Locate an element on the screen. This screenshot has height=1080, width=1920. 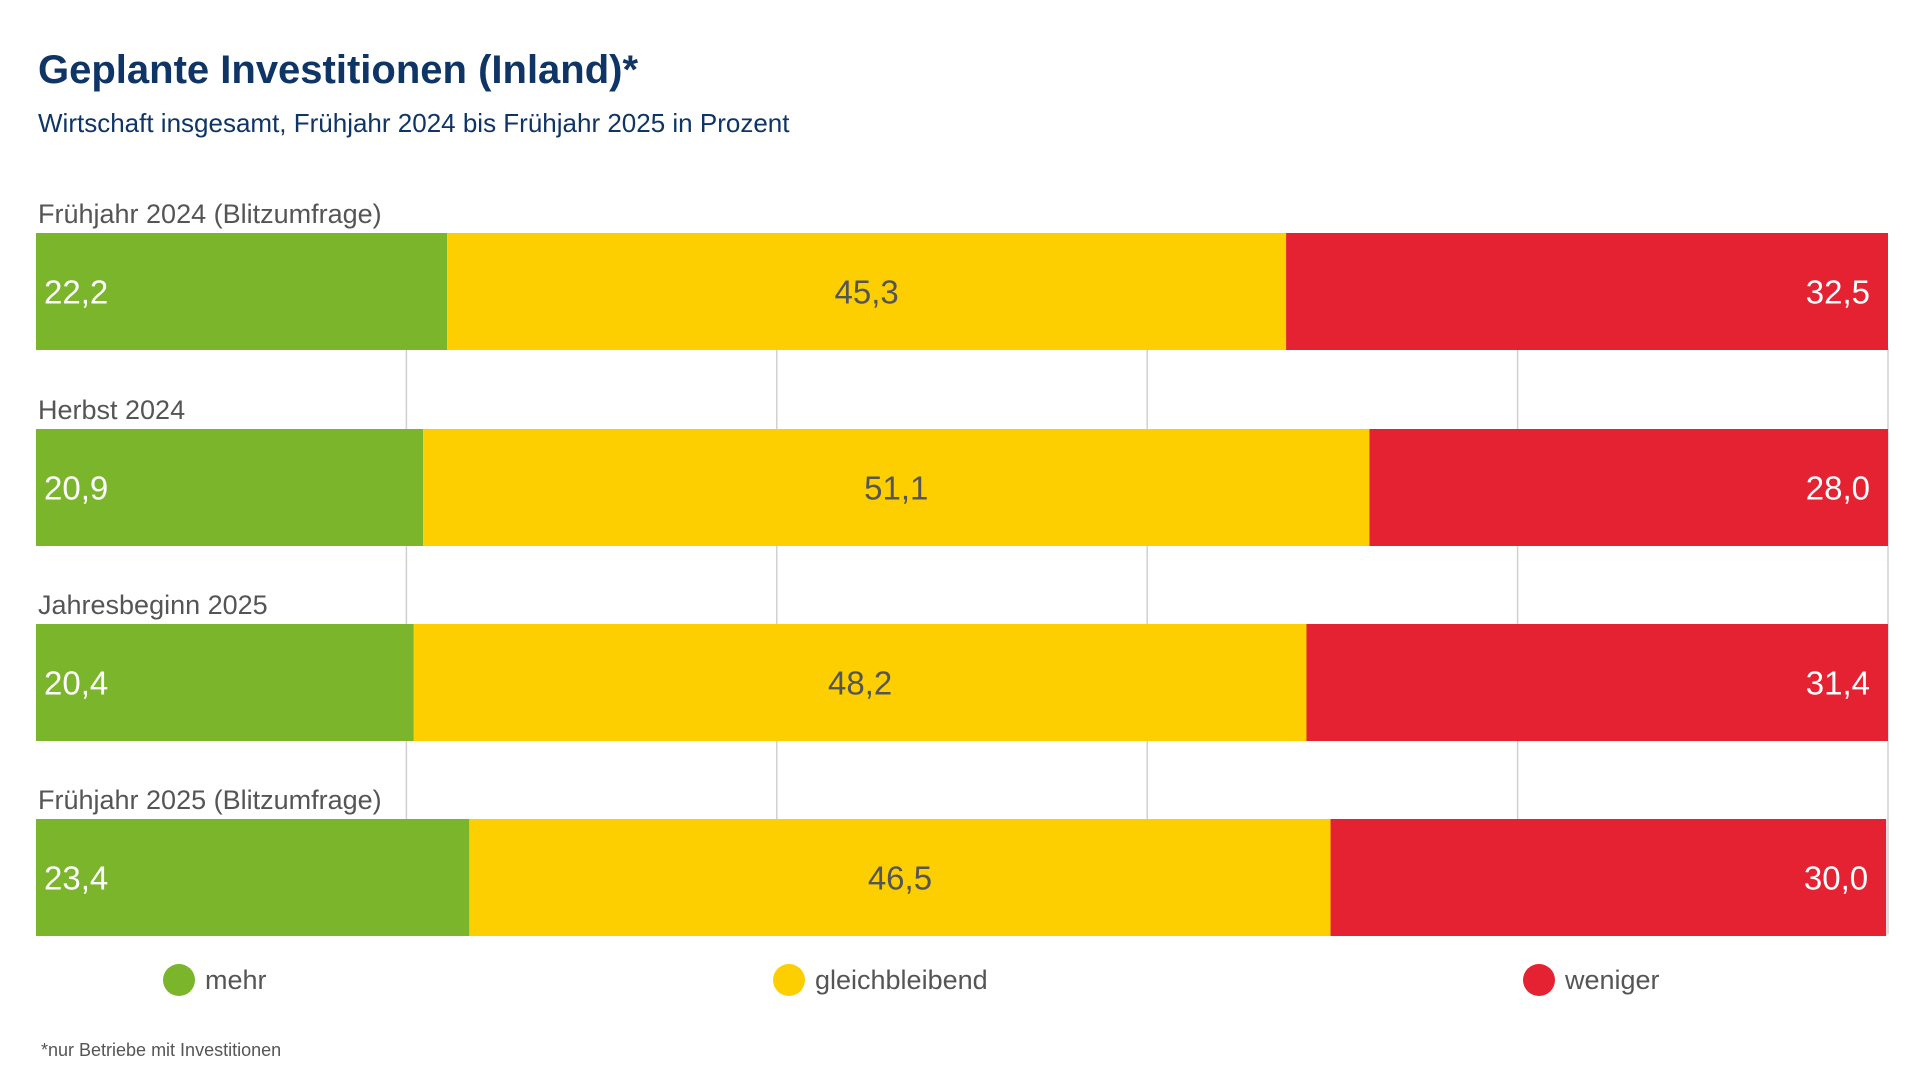
legend-item-gleichbleibend: gleichbleibend is located at coordinates (880, 980).